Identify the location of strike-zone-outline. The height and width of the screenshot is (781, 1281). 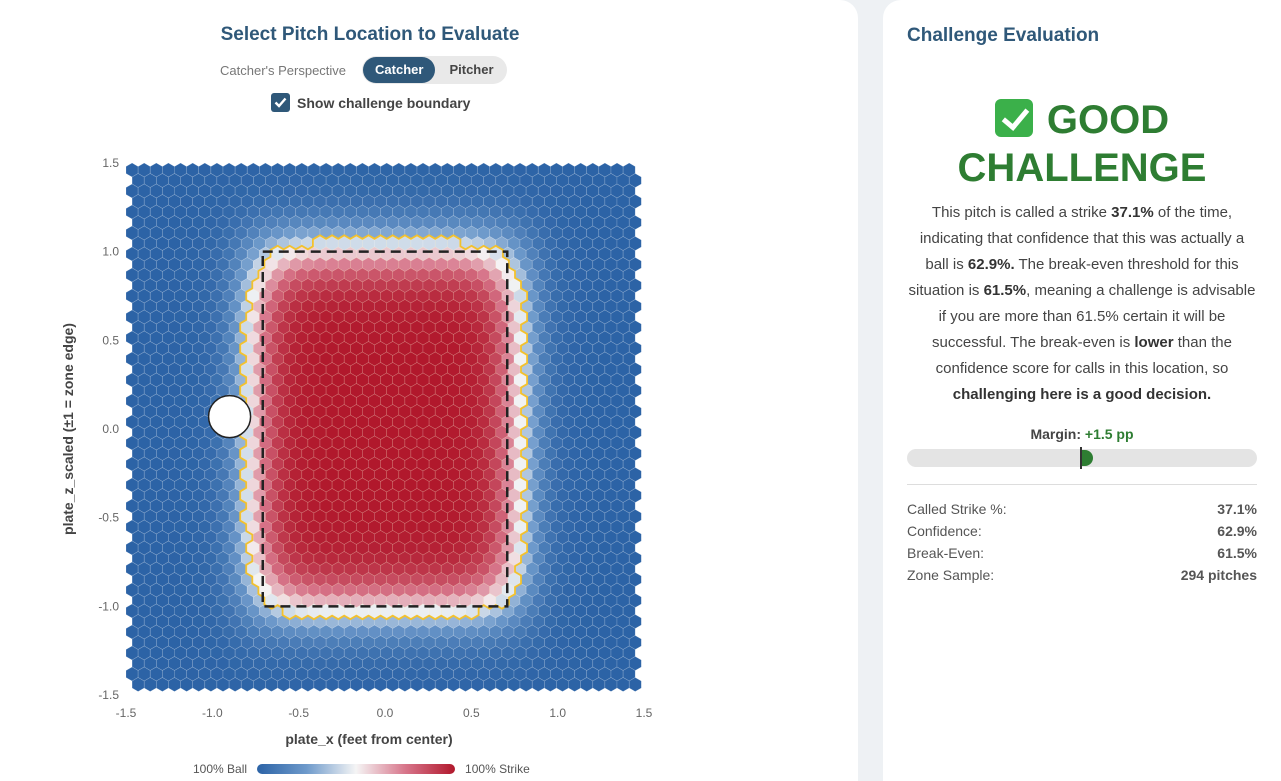
(385, 429).